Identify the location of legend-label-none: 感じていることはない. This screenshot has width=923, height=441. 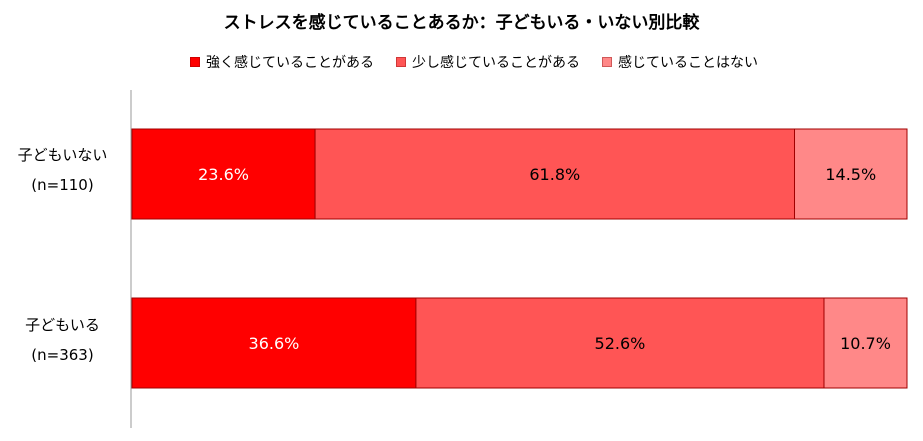
(688, 63).